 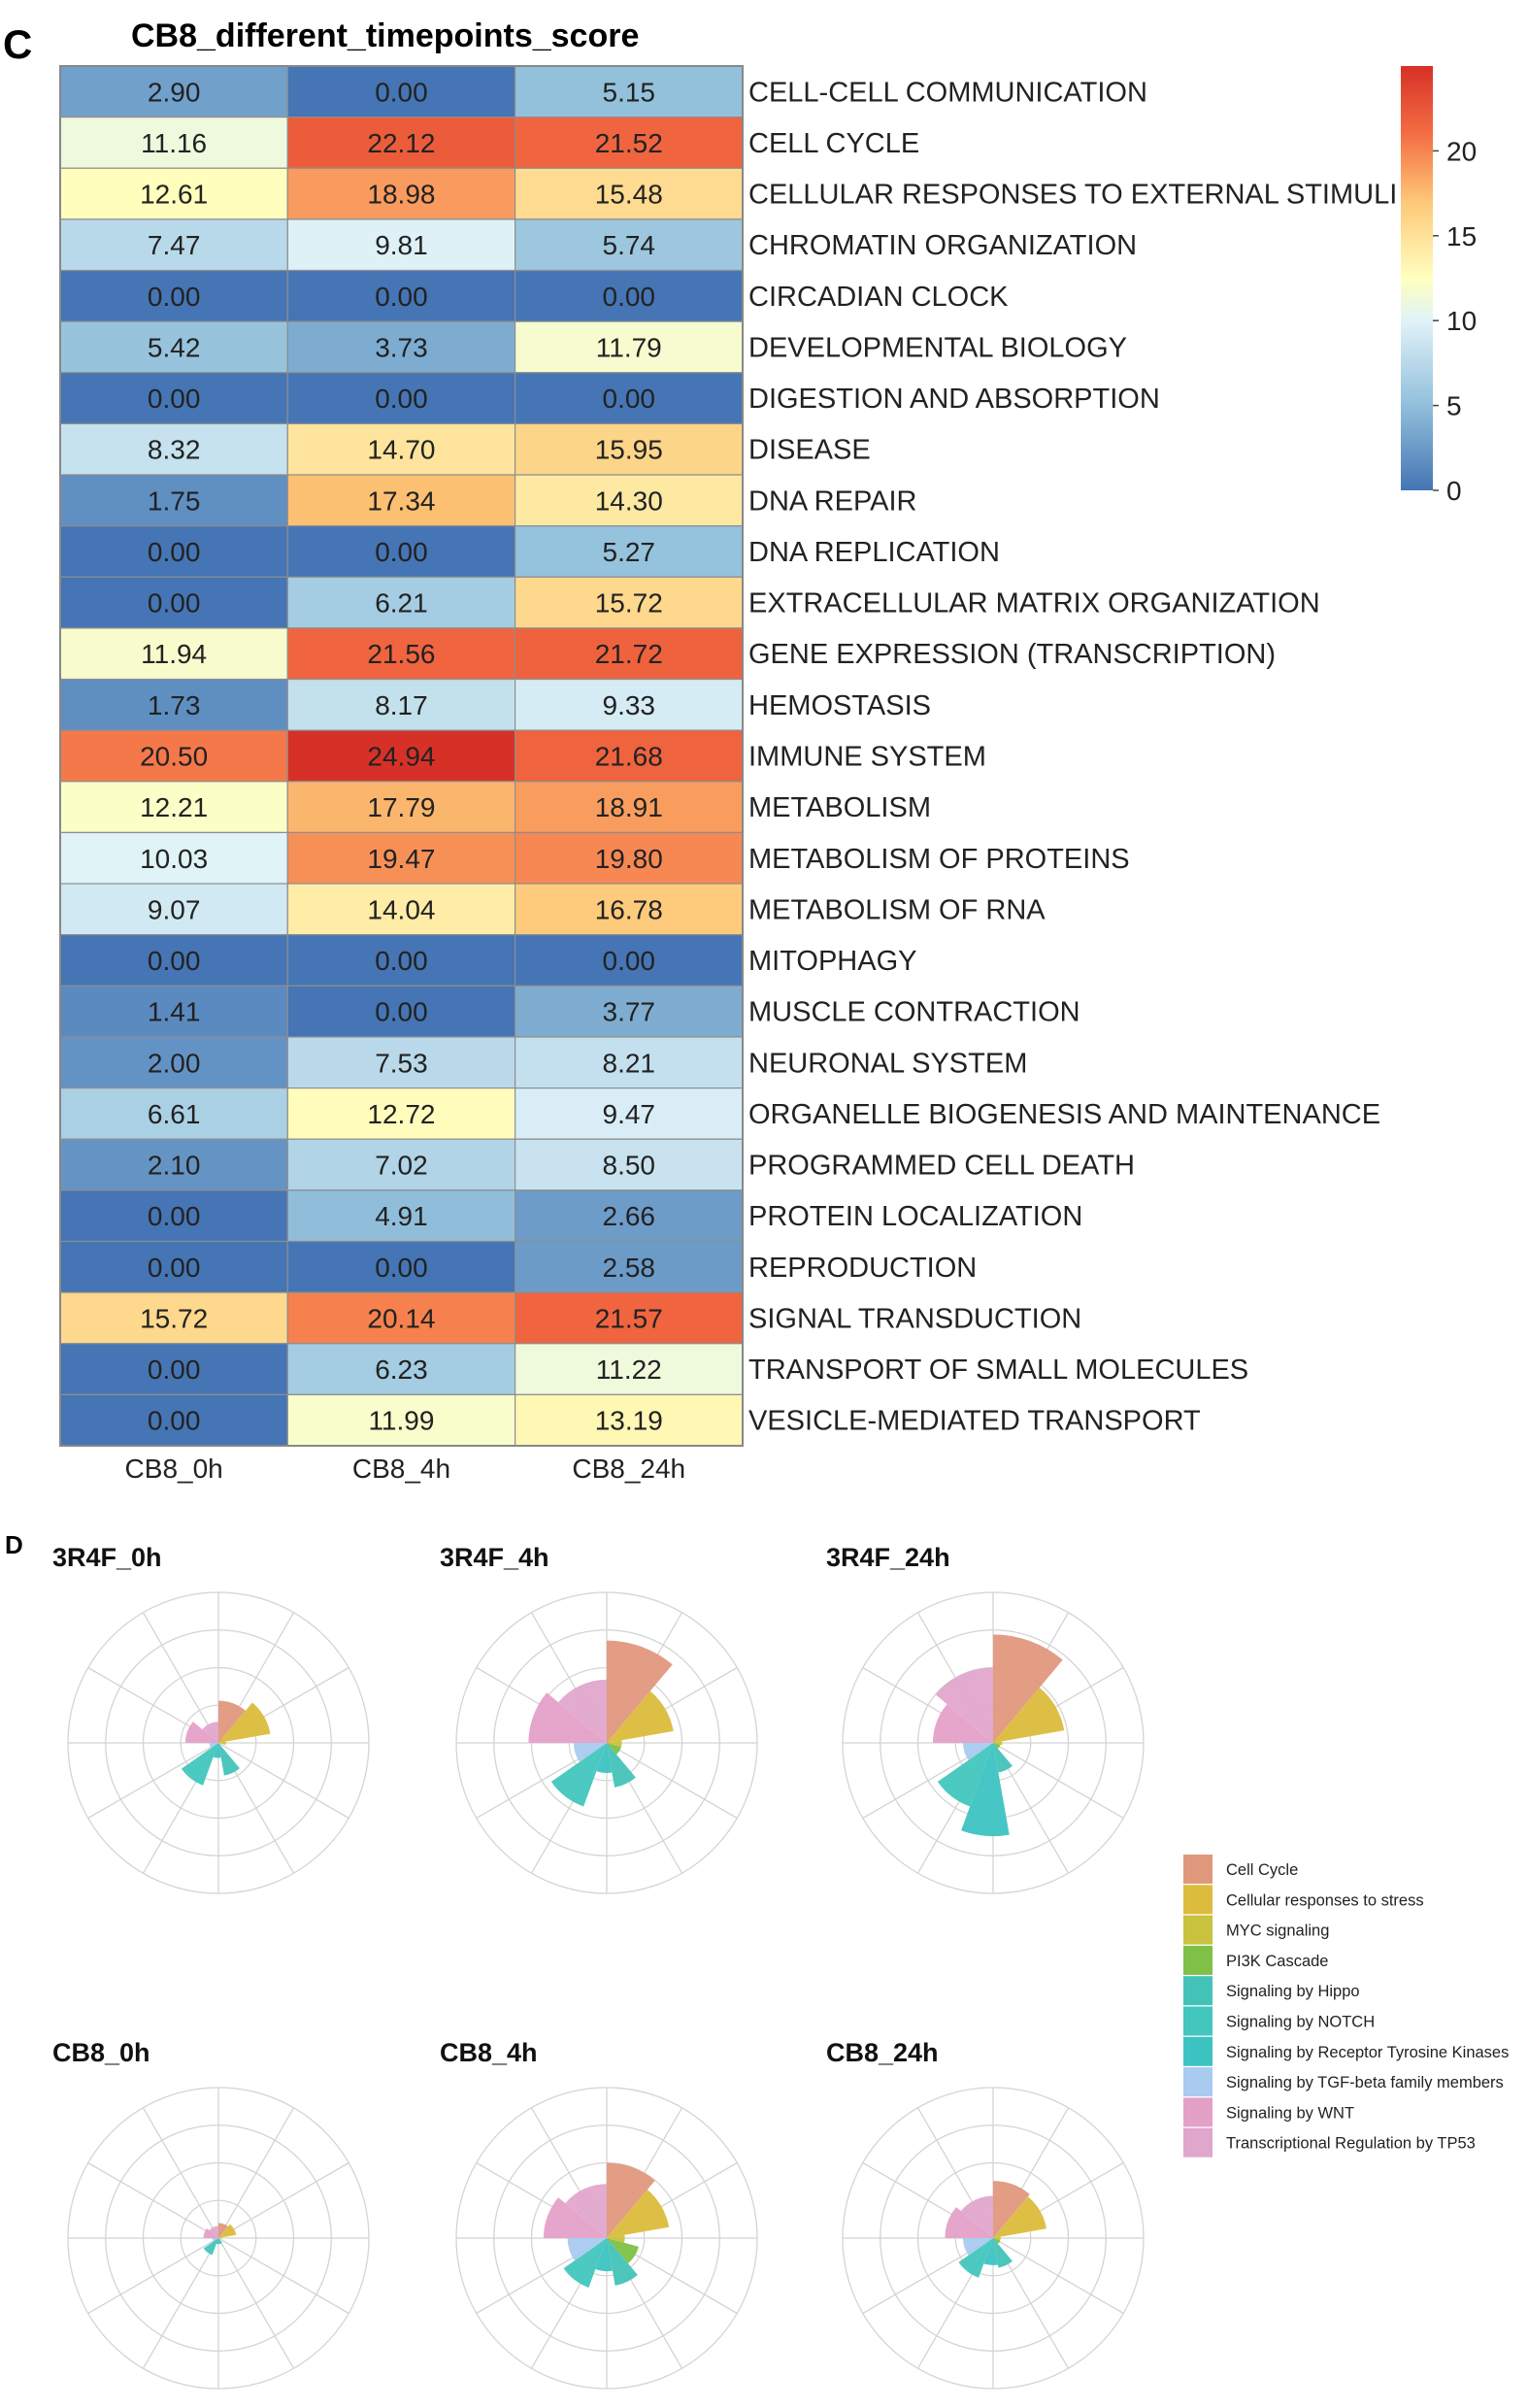 I want to click on legend-label: Signaling by WNT, so click(x=1290, y=2113).